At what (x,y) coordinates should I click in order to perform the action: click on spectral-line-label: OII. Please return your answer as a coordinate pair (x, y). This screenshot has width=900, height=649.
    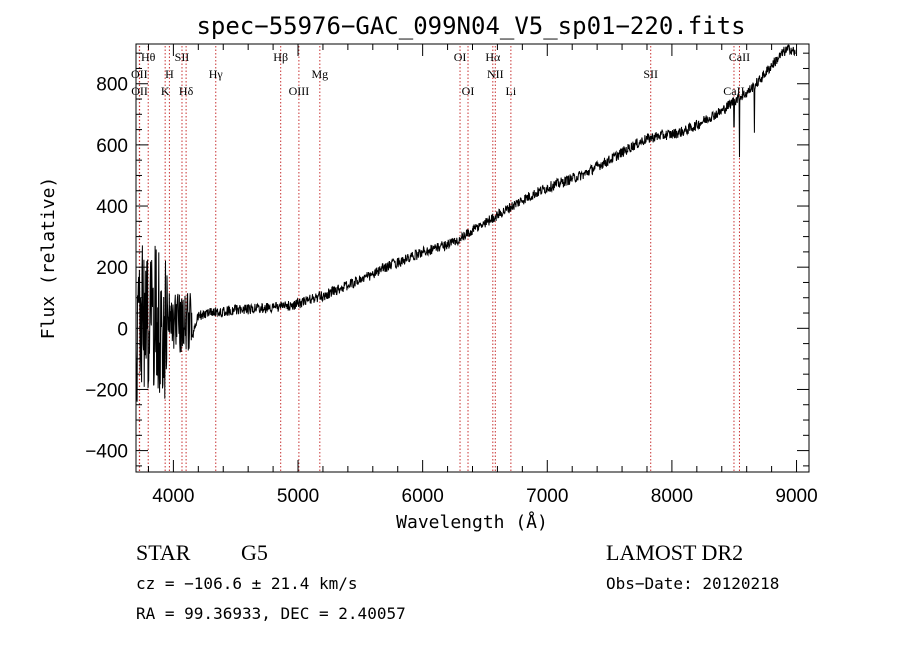
    Looking at the image, I should click on (139, 91).